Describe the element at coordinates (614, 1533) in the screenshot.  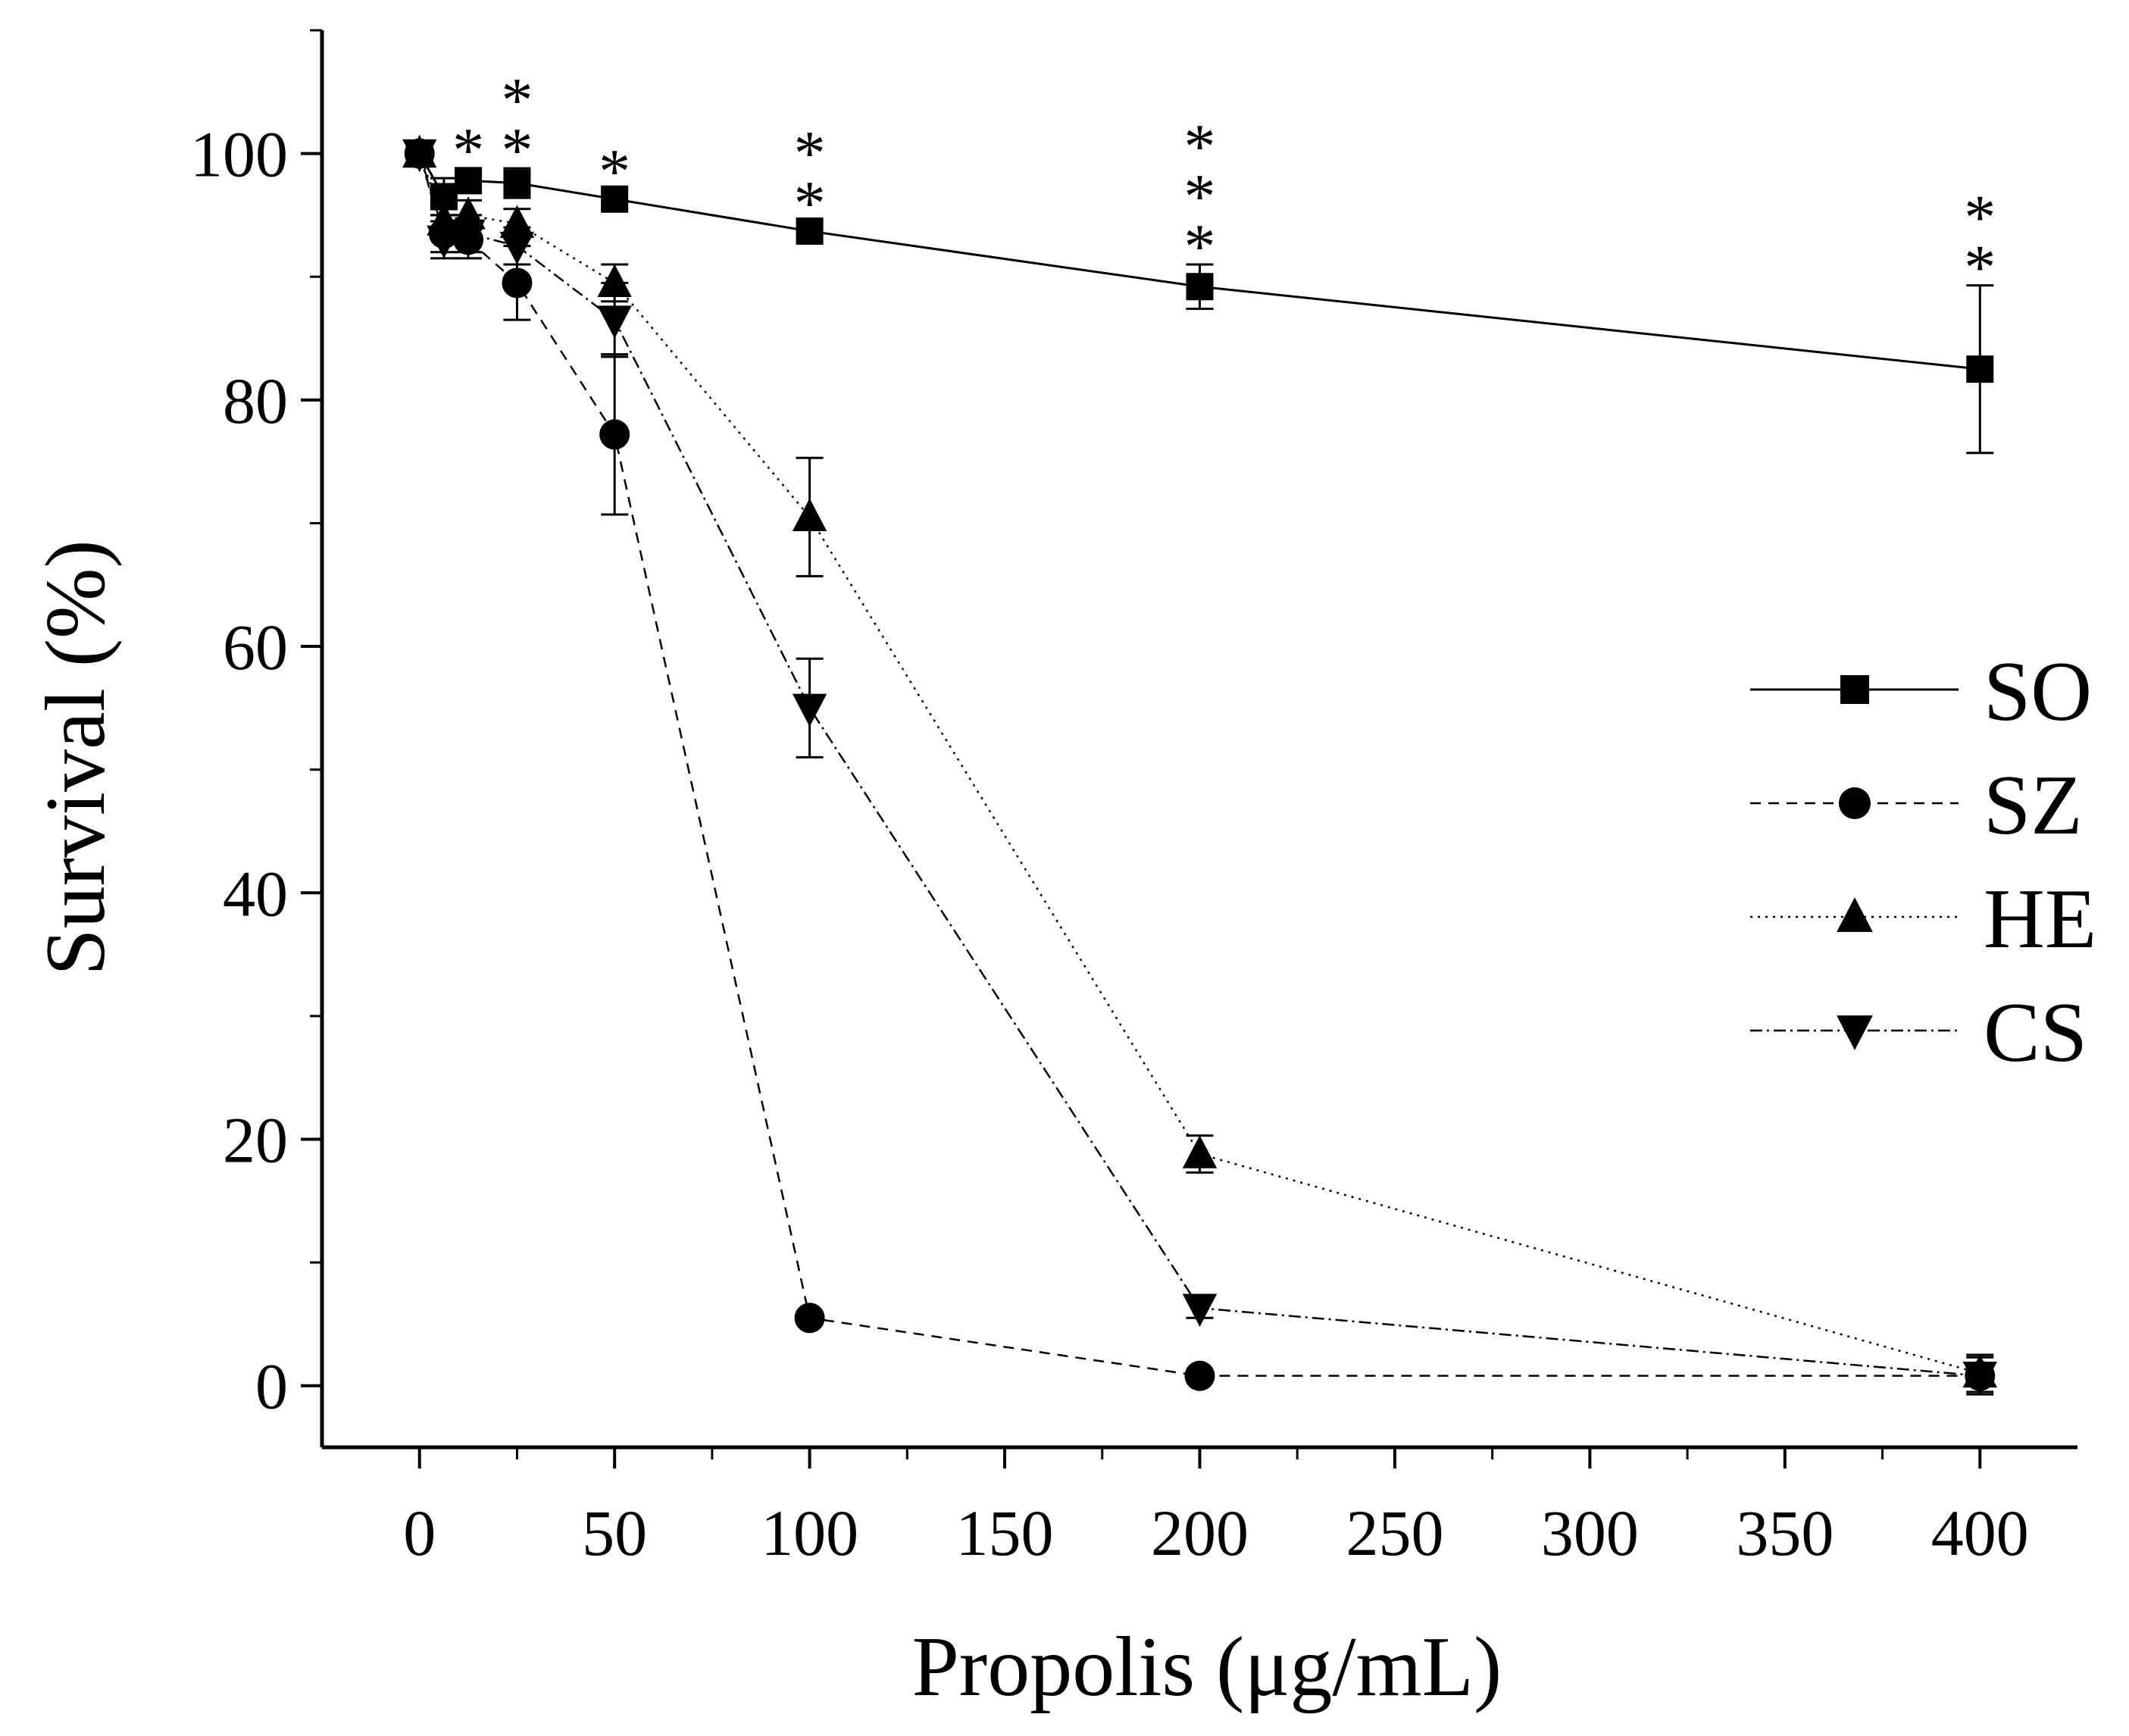
I see `x-tick-label: 50` at that location.